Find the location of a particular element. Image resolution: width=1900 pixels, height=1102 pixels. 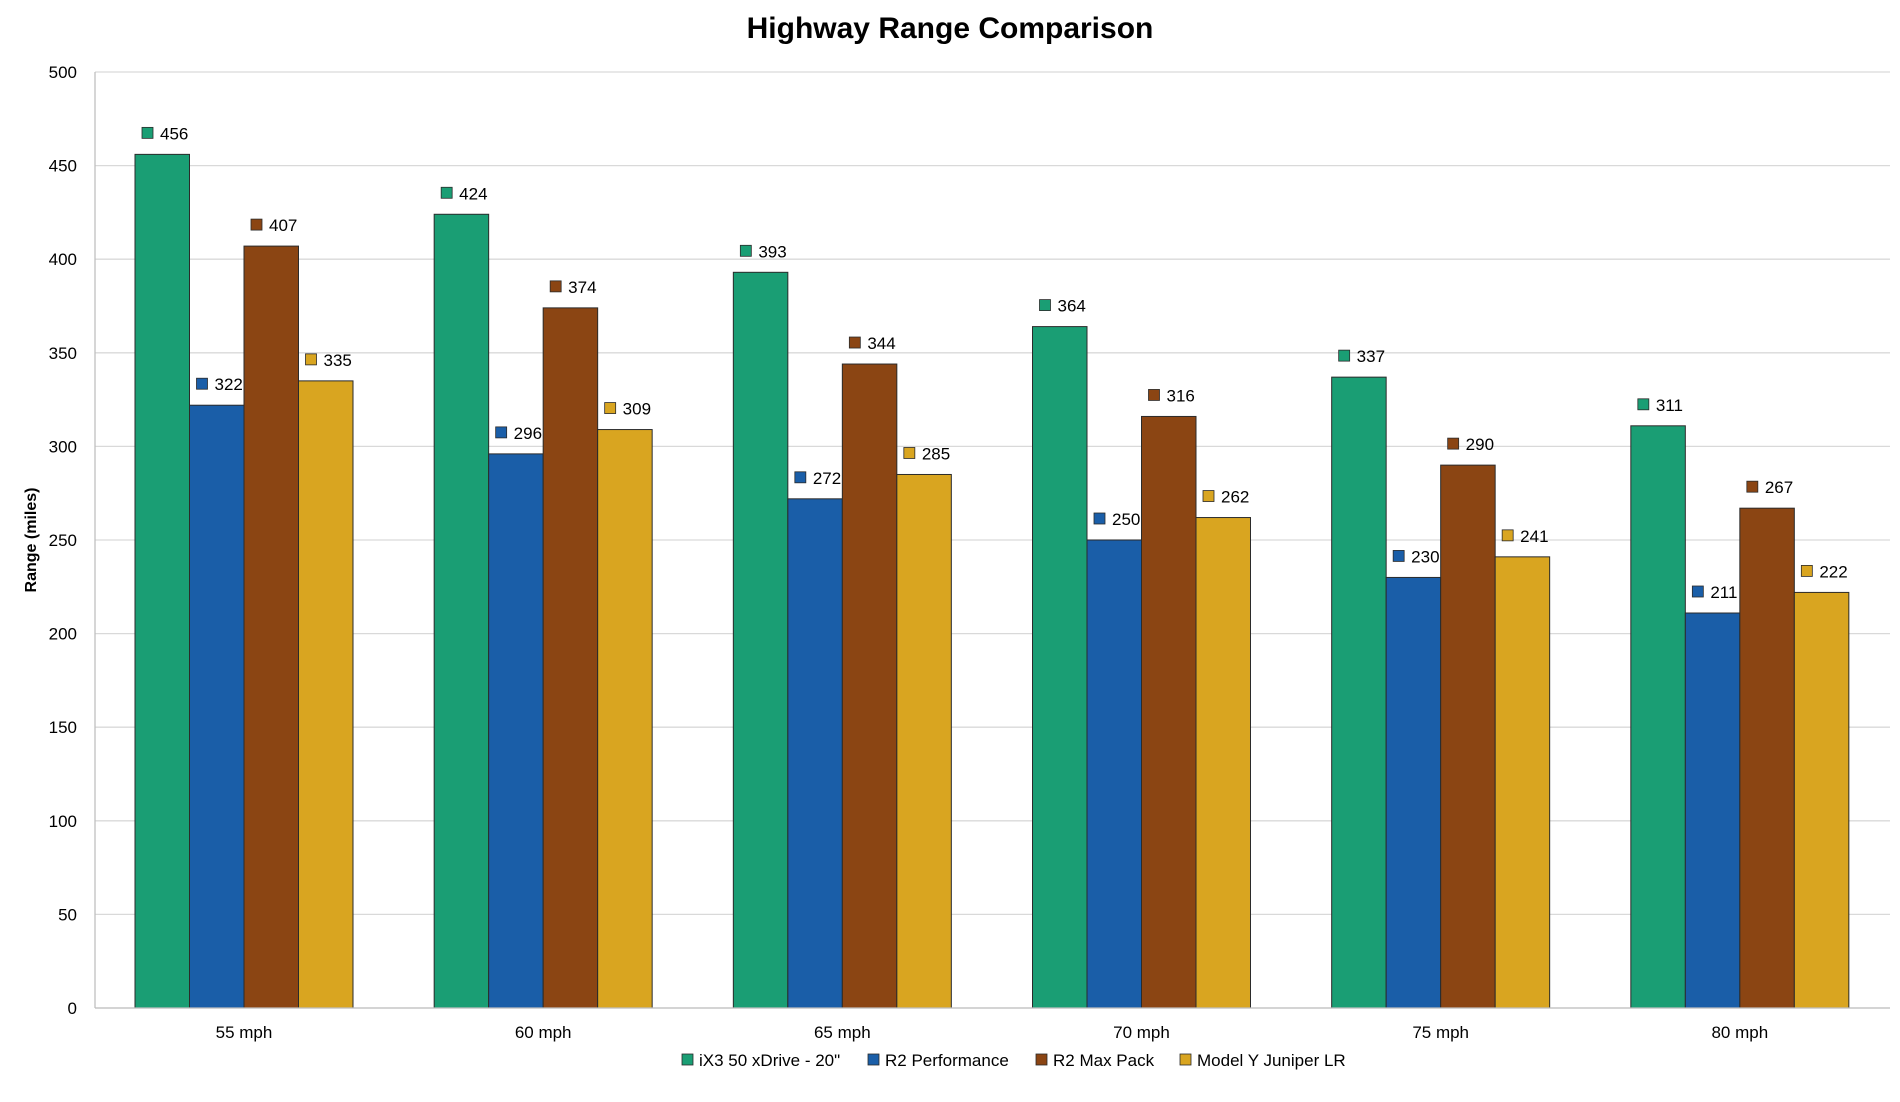

y-tick-label: 100 is located at coordinates (63, 821).